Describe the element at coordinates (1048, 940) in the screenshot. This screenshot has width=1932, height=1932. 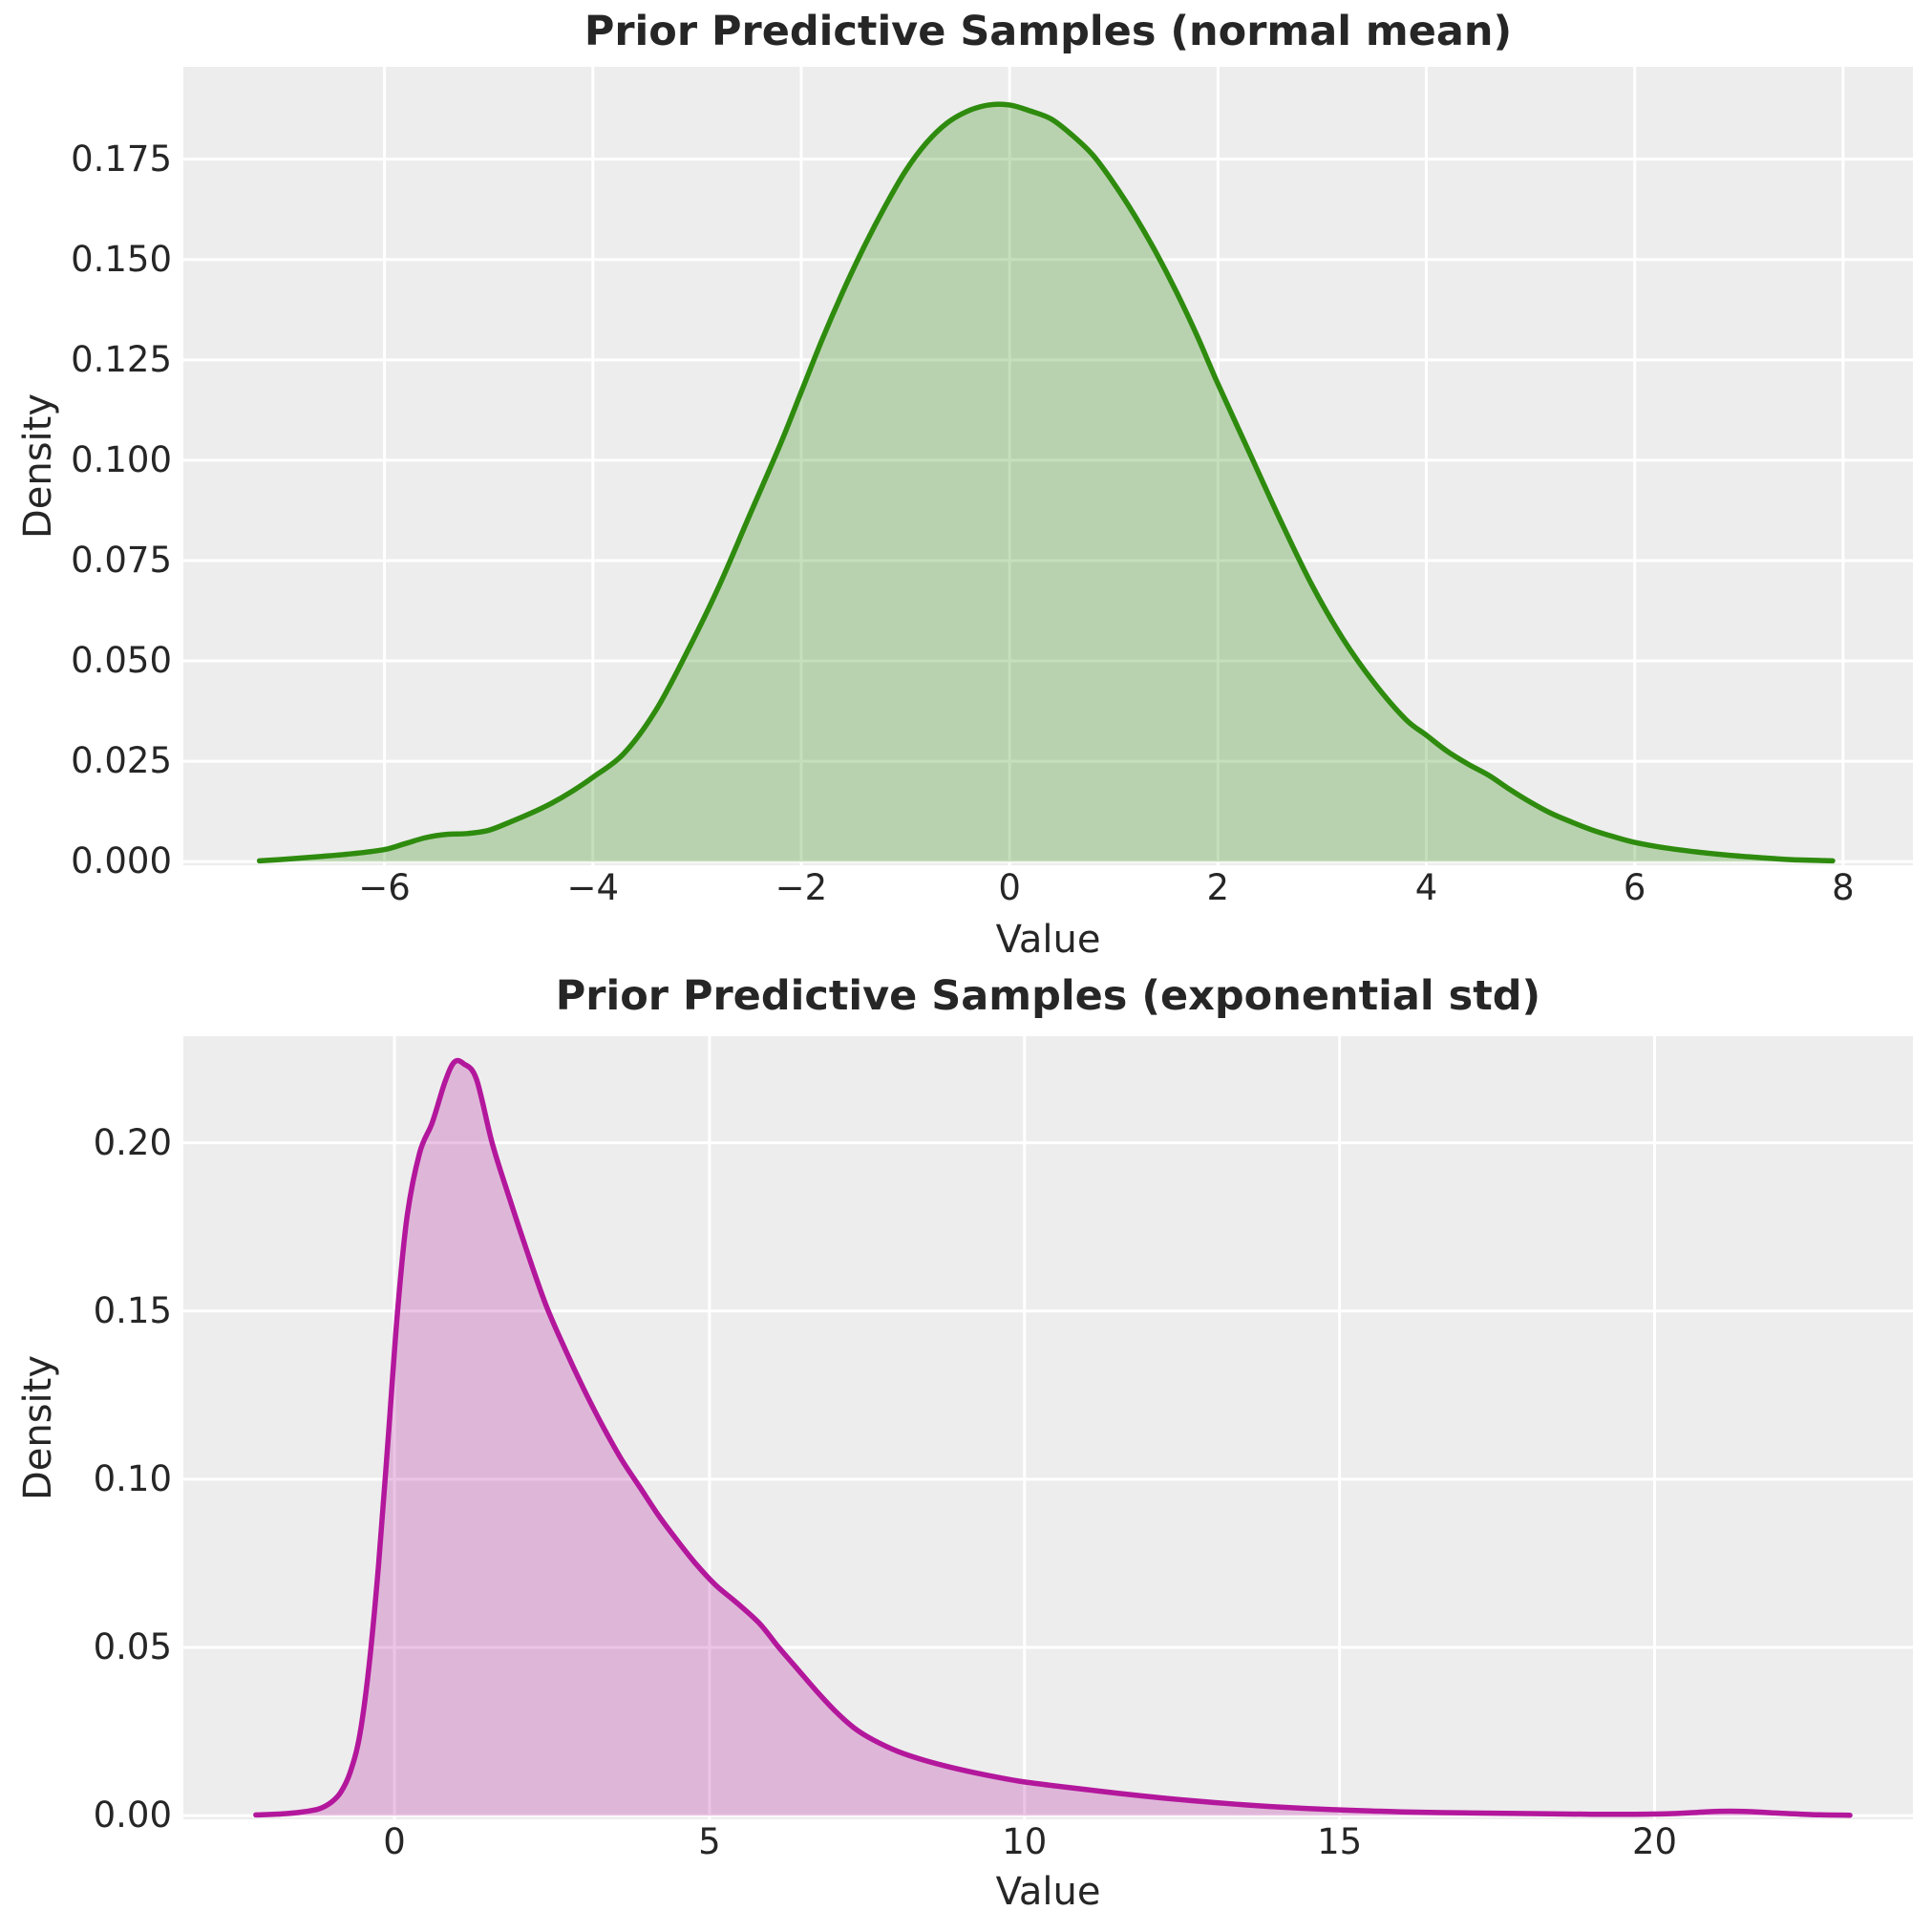
I see `x-axis-label-normal-mean: Value` at that location.